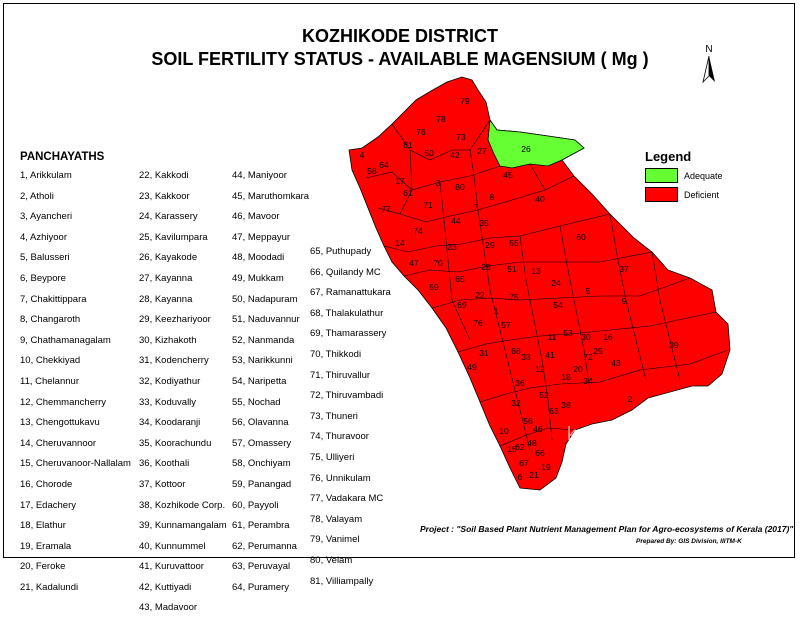 The height and width of the screenshot is (619, 800). I want to click on panchayath-item: 46, Mavoor, so click(256, 217).